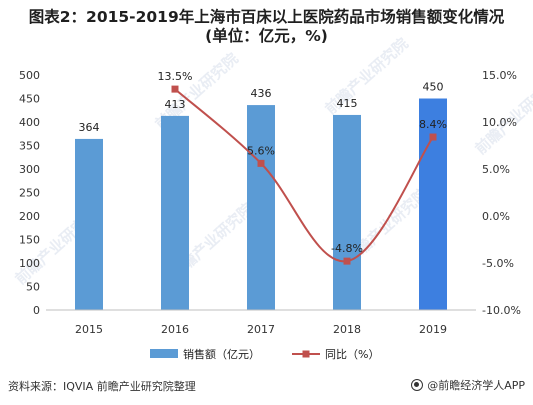  I want to click on right-axis: -10.0% -5.0% 0.0% 5.0% 10.0% 15.0%, so click(501, 193).